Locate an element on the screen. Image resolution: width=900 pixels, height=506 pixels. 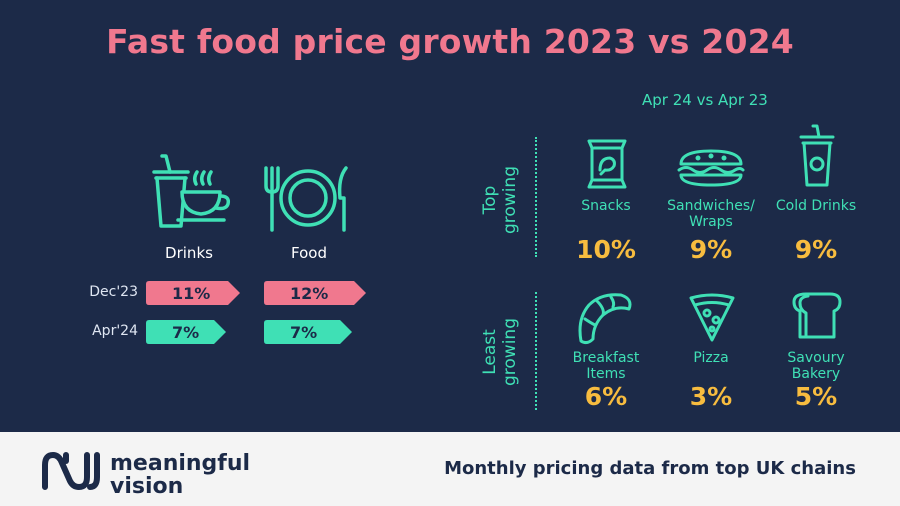
item-label-cold-drinks: Cold Drinks is located at coordinates (816, 206).